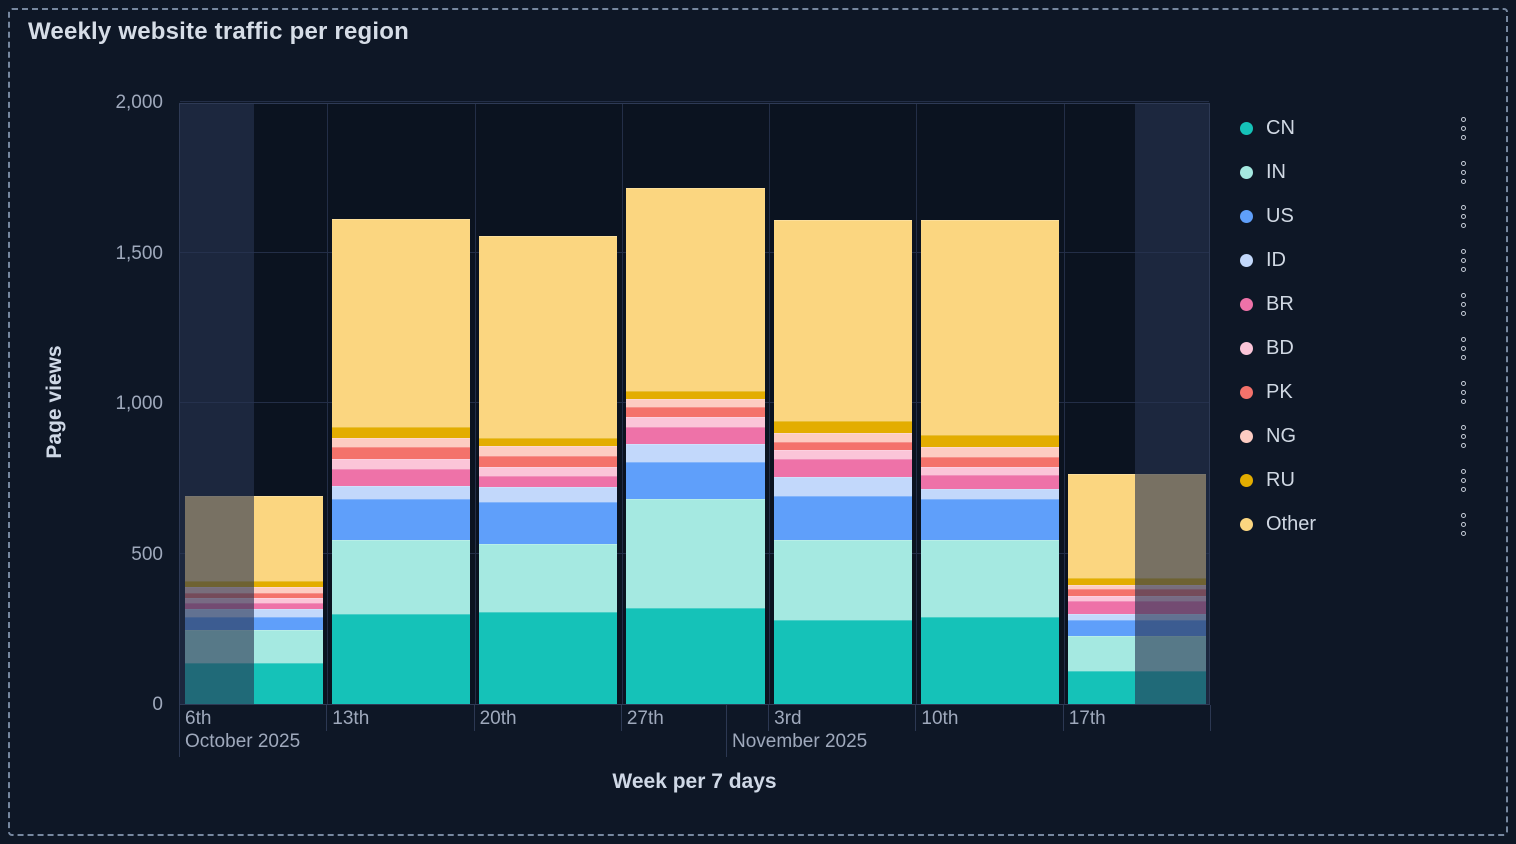 The height and width of the screenshot is (844, 1516). Describe the element at coordinates (1280, 479) in the screenshot. I see `legend-label-RU: RU` at that location.